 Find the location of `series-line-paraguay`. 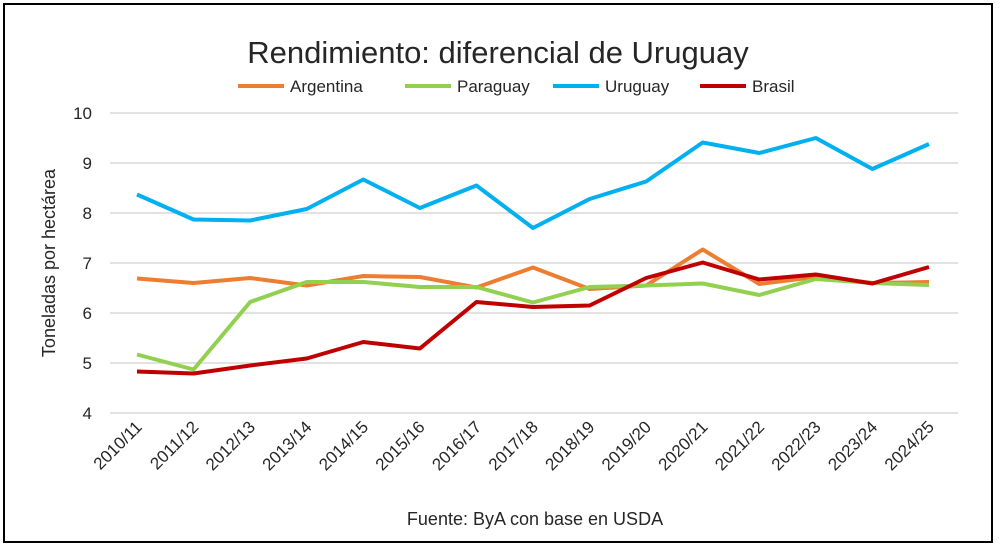

series-line-paraguay is located at coordinates (533, 324).